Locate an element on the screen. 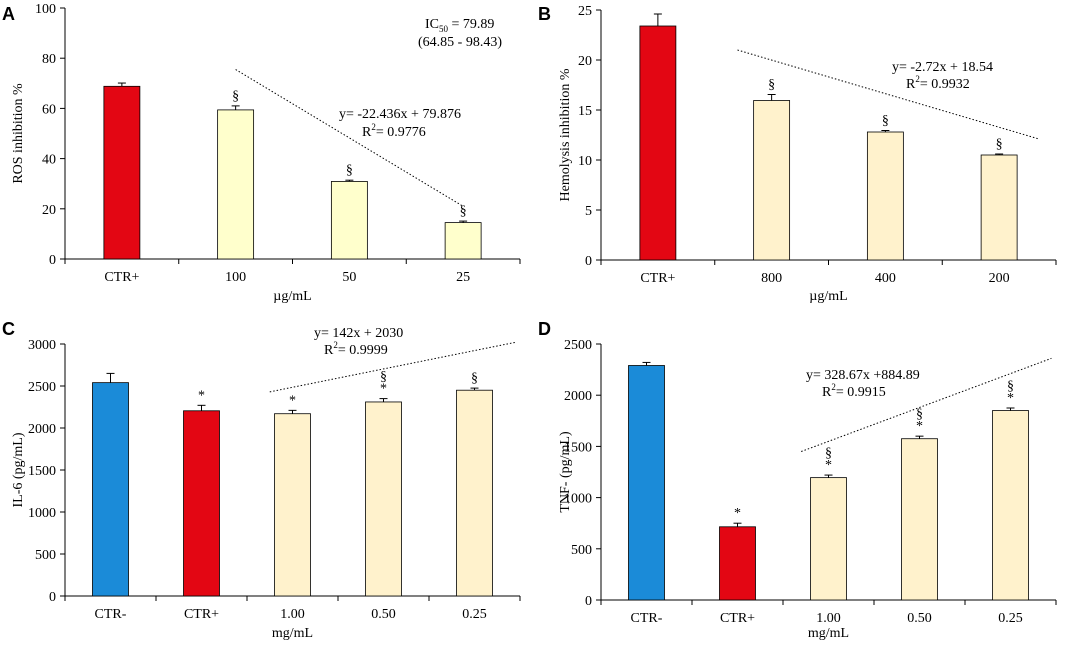  panel-letter: C is located at coordinates (8, 329).